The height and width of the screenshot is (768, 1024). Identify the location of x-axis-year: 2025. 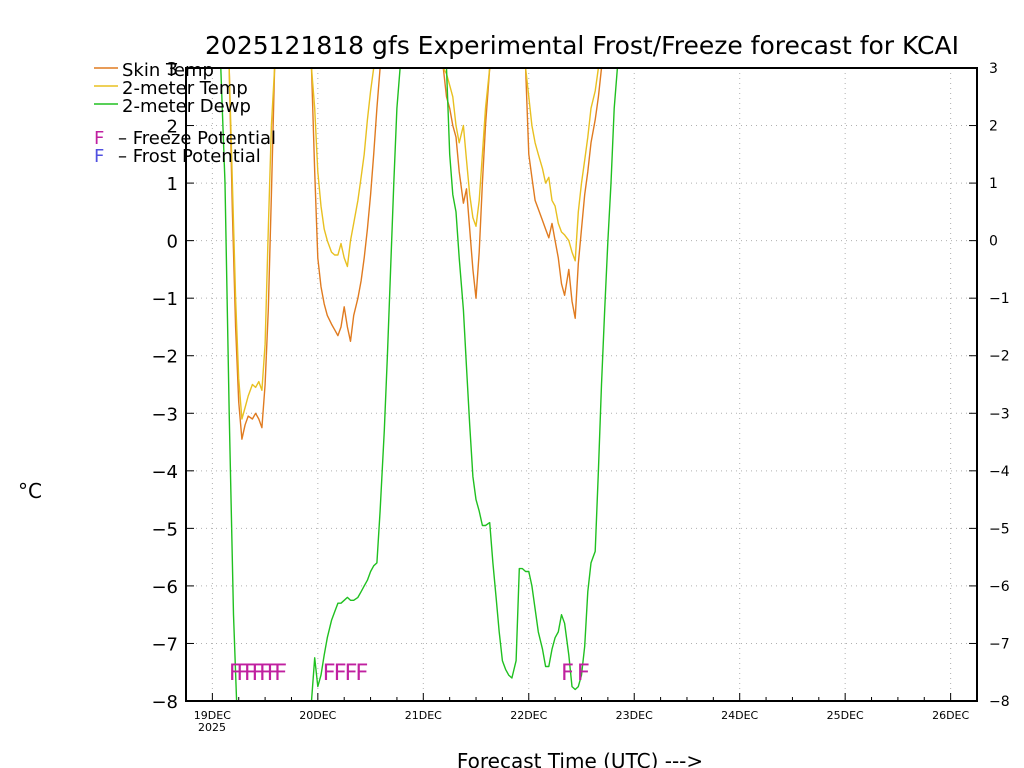
(212, 727).